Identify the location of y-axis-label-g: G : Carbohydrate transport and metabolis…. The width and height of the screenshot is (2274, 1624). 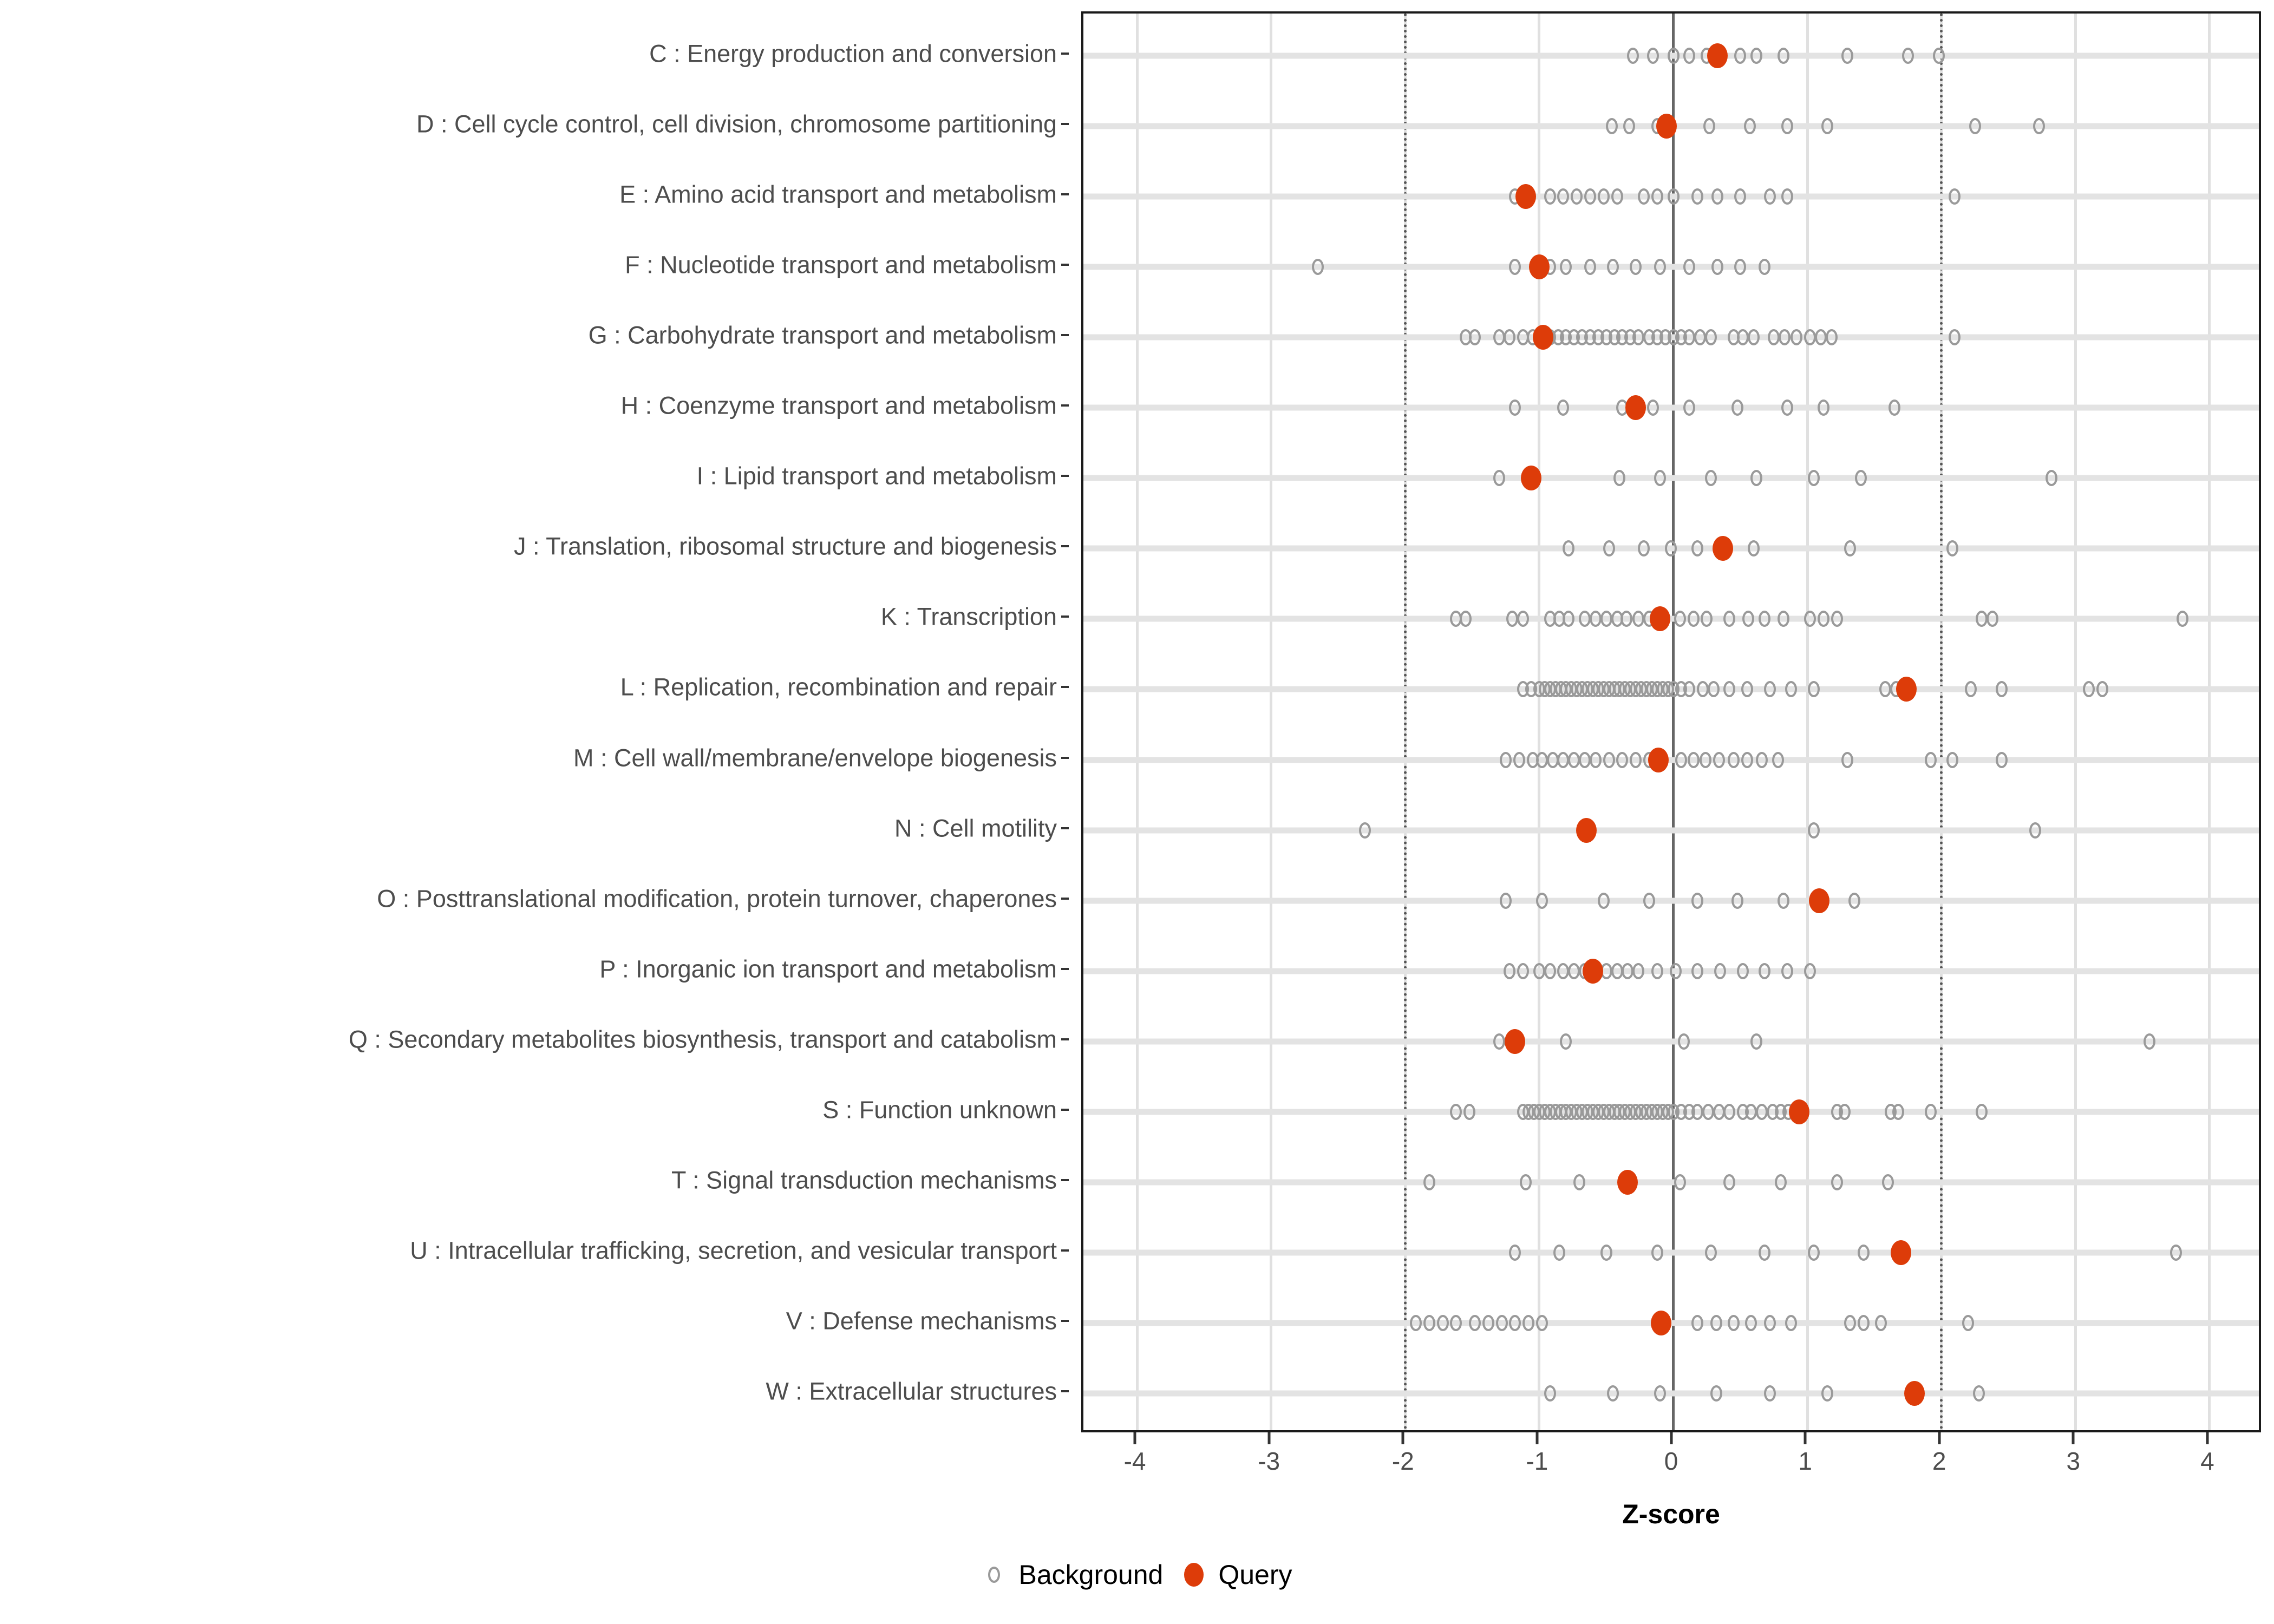
(822, 335).